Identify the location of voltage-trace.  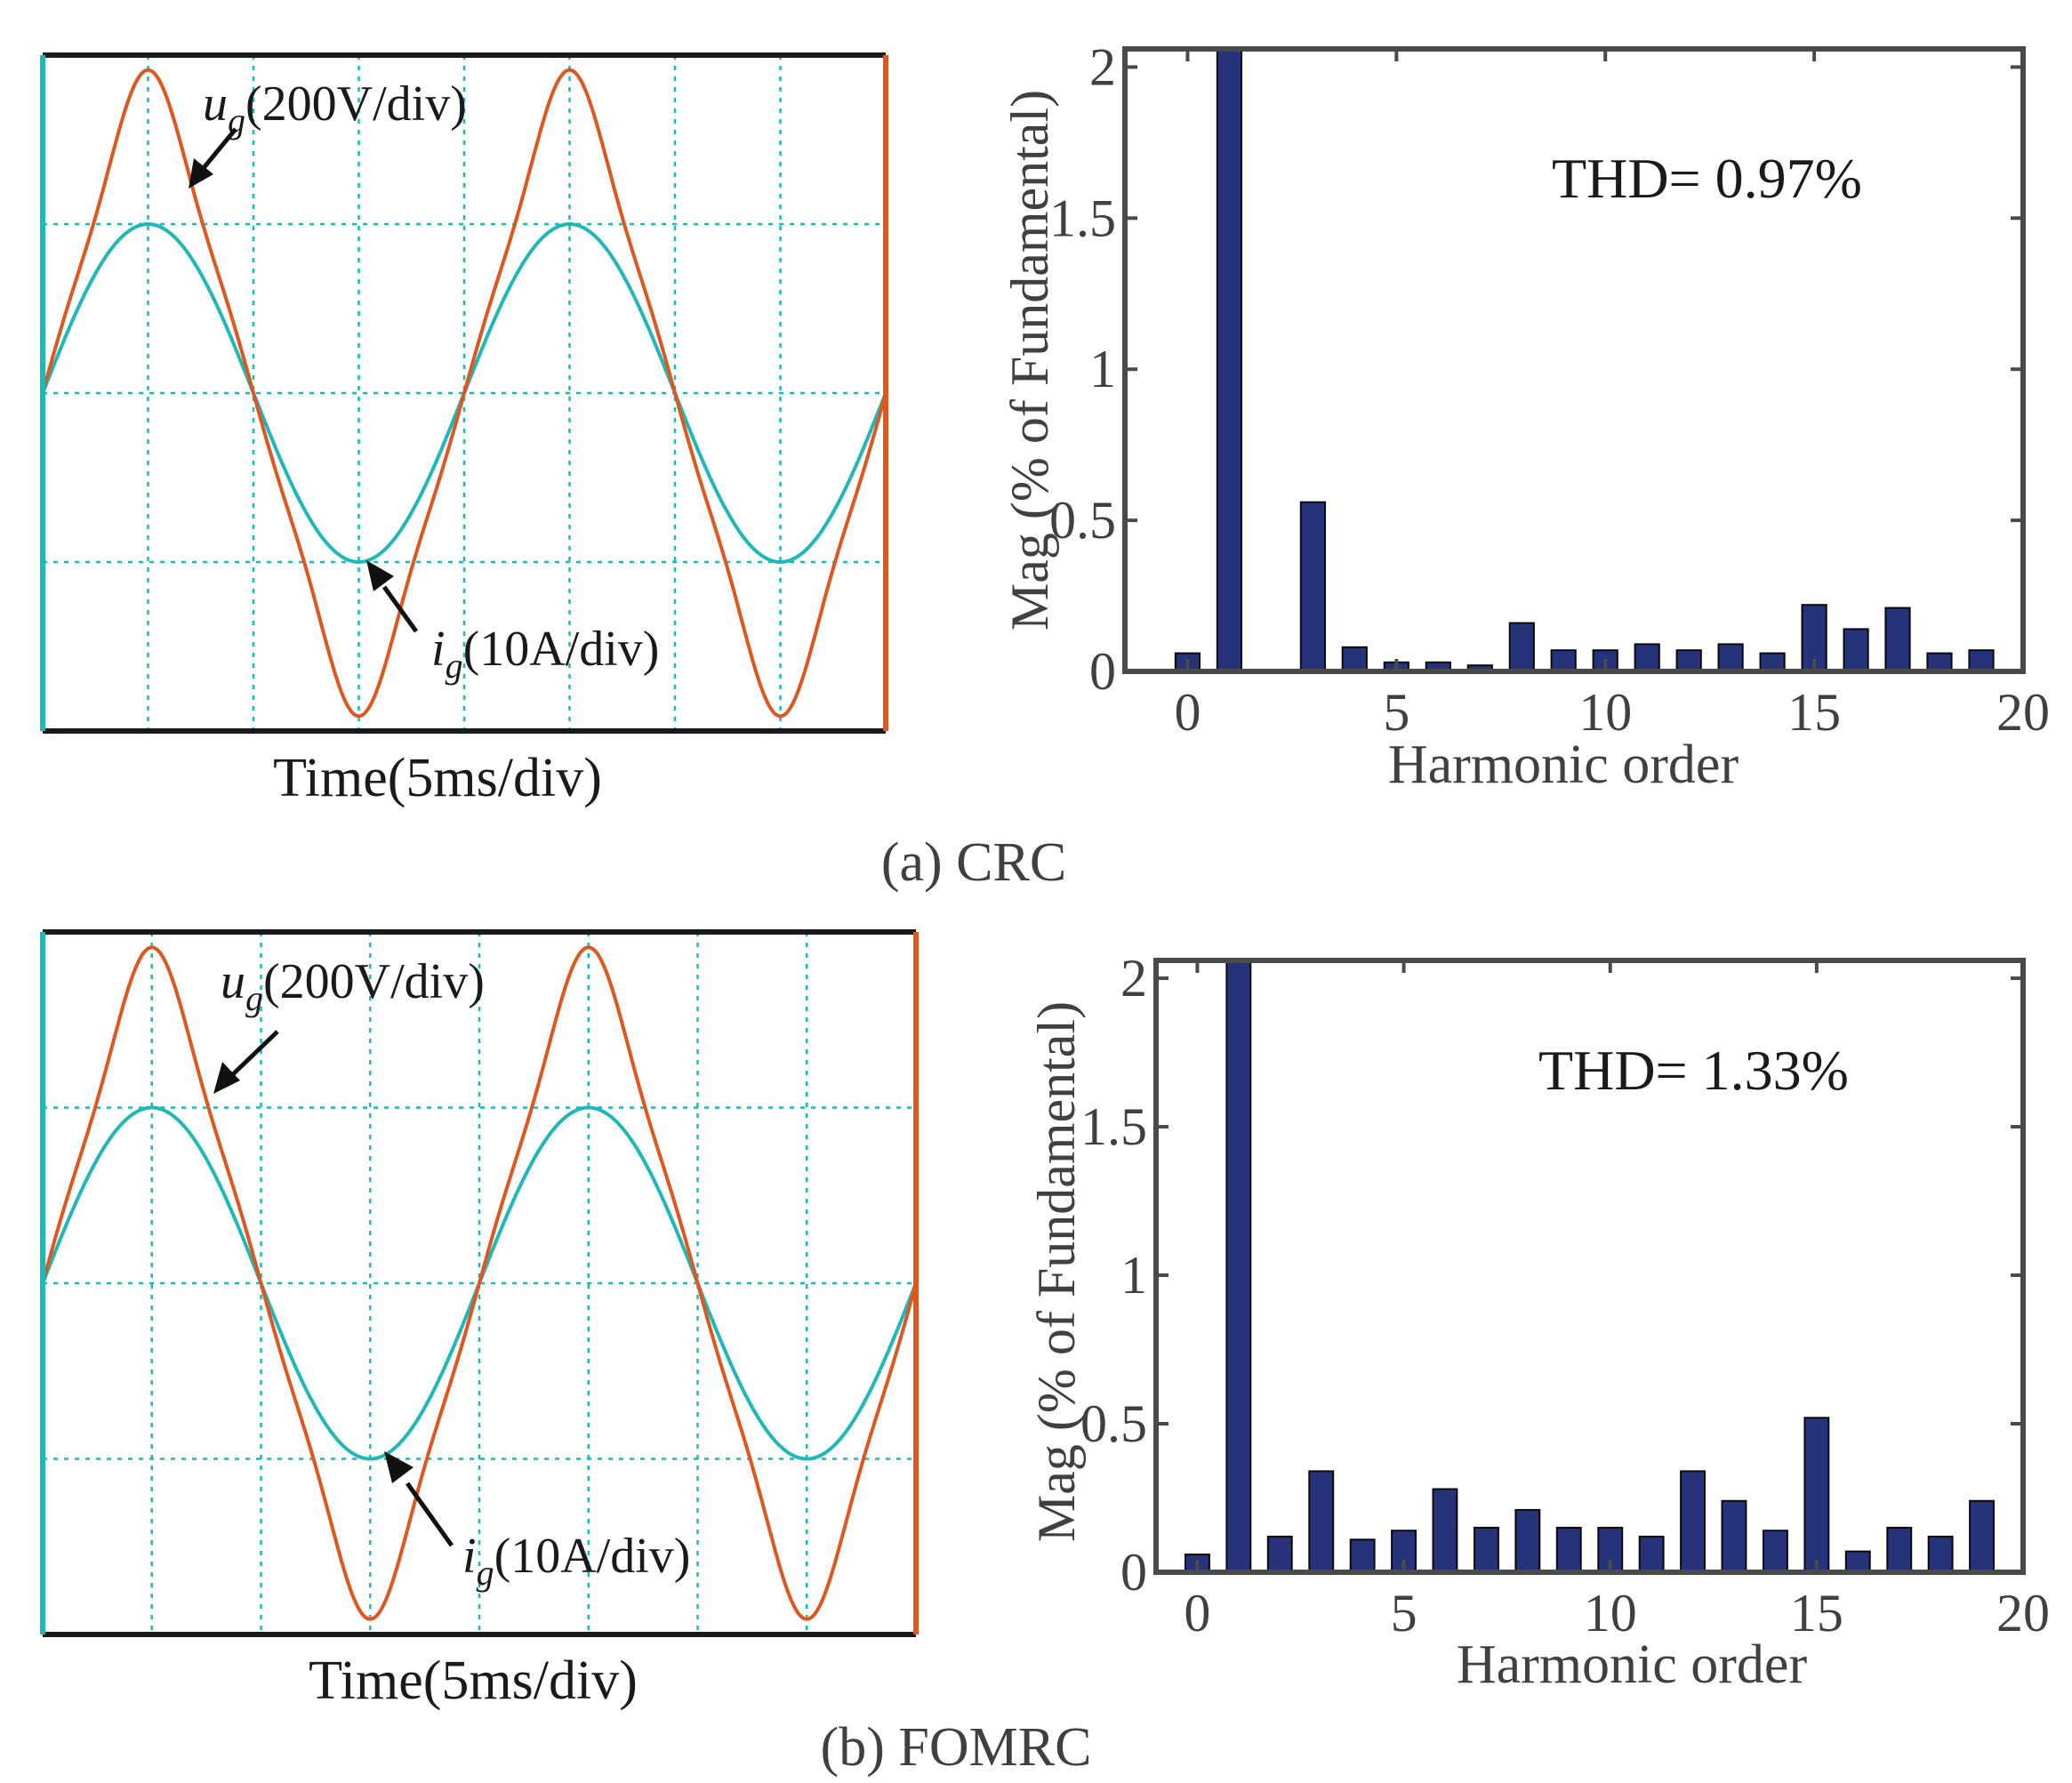
(464, 393).